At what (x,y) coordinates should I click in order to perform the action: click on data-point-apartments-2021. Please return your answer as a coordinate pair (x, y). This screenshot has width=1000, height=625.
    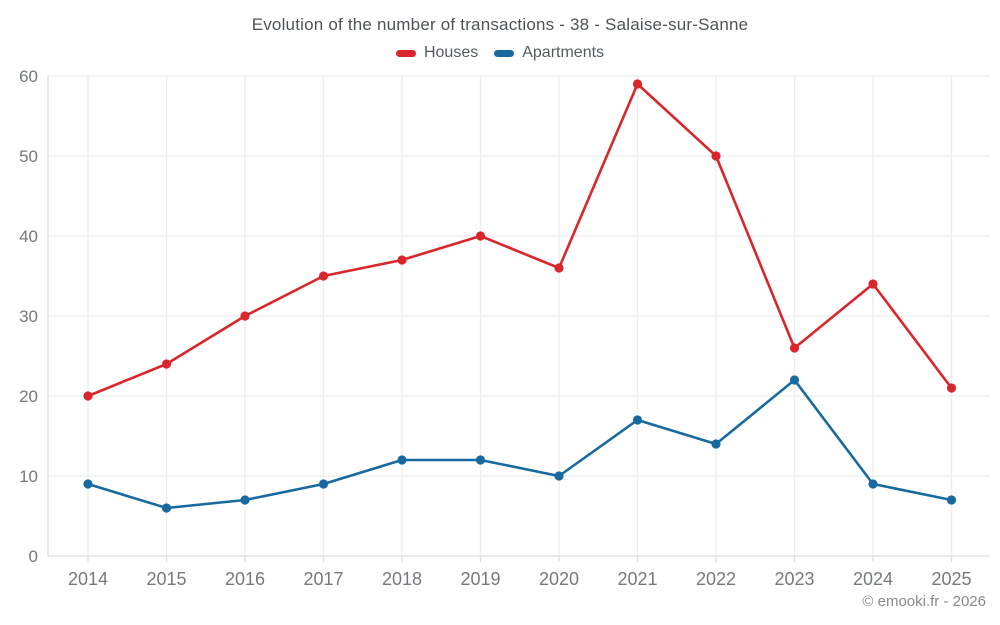
    Looking at the image, I should click on (637, 420).